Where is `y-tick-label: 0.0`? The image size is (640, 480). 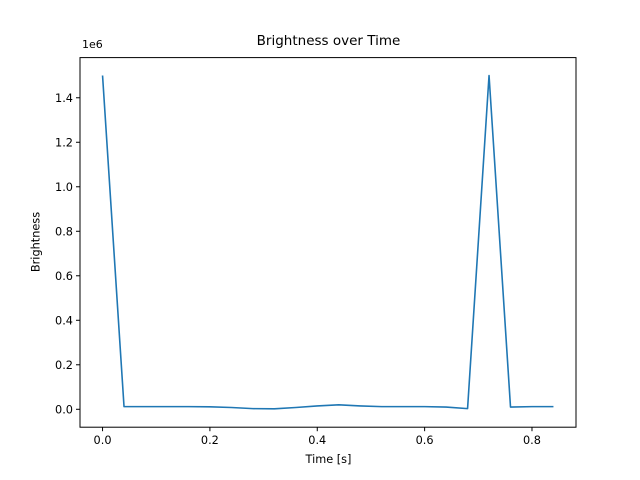
y-tick-label: 0.0 is located at coordinates (64, 409).